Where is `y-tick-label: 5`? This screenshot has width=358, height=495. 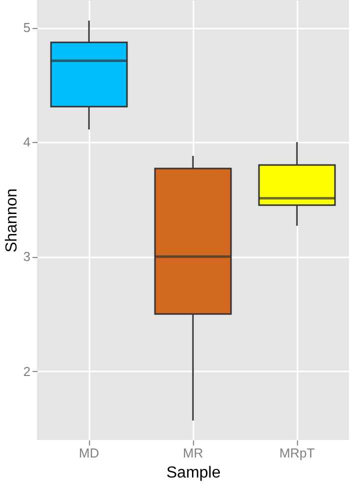
y-tick-label: 5 is located at coordinates (26, 27).